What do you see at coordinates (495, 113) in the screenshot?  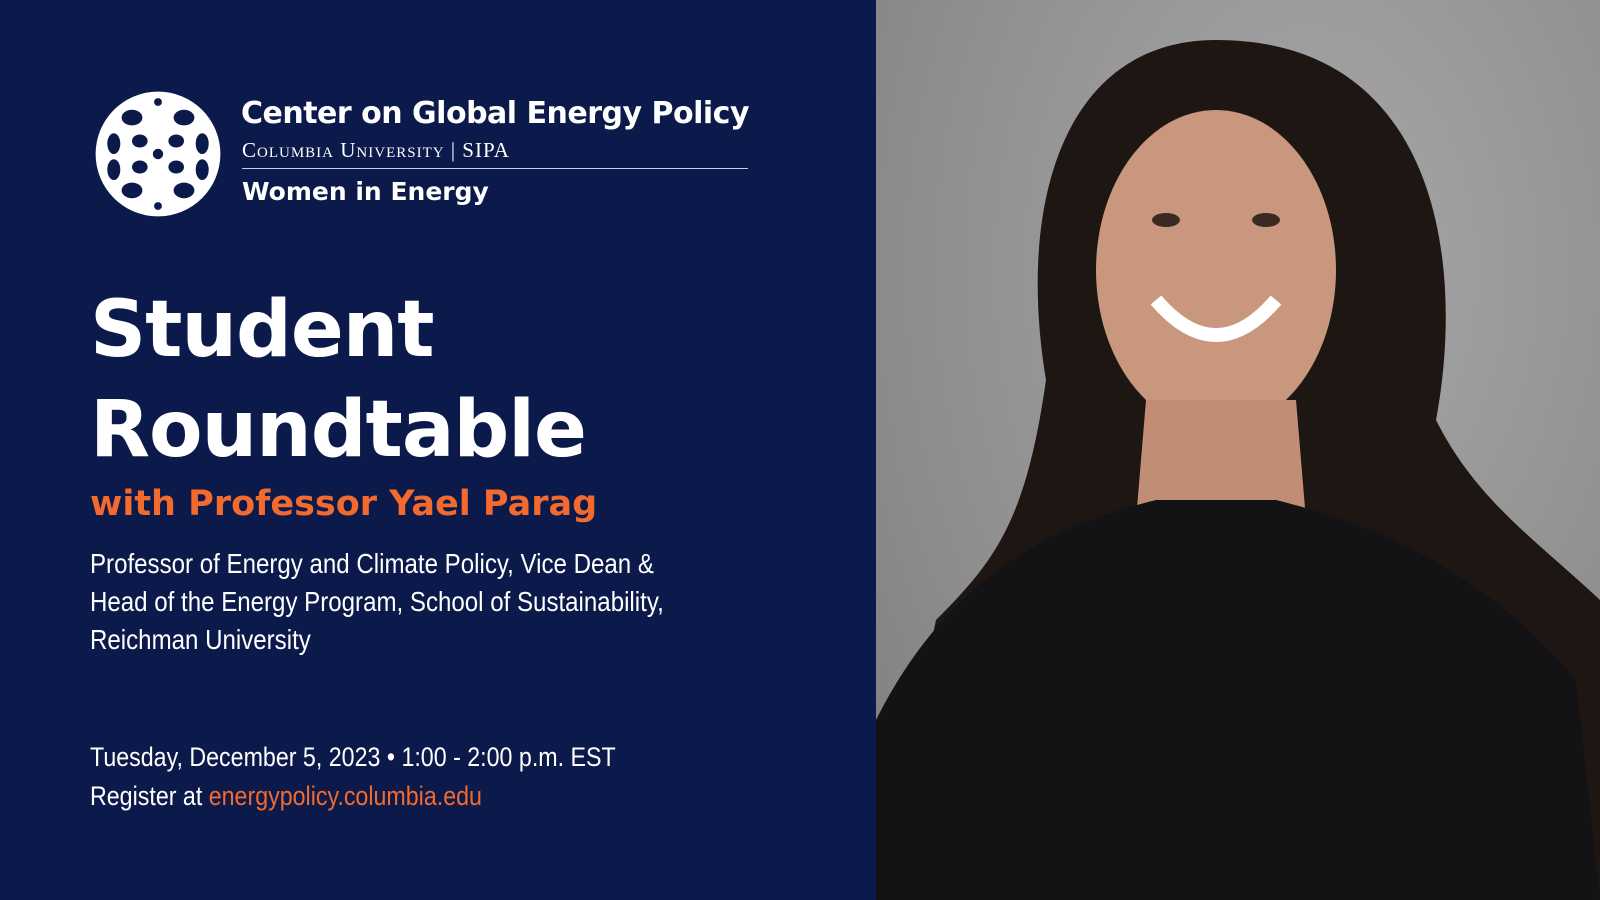 I see `org-name: Center on Global Energy Policy` at bounding box center [495, 113].